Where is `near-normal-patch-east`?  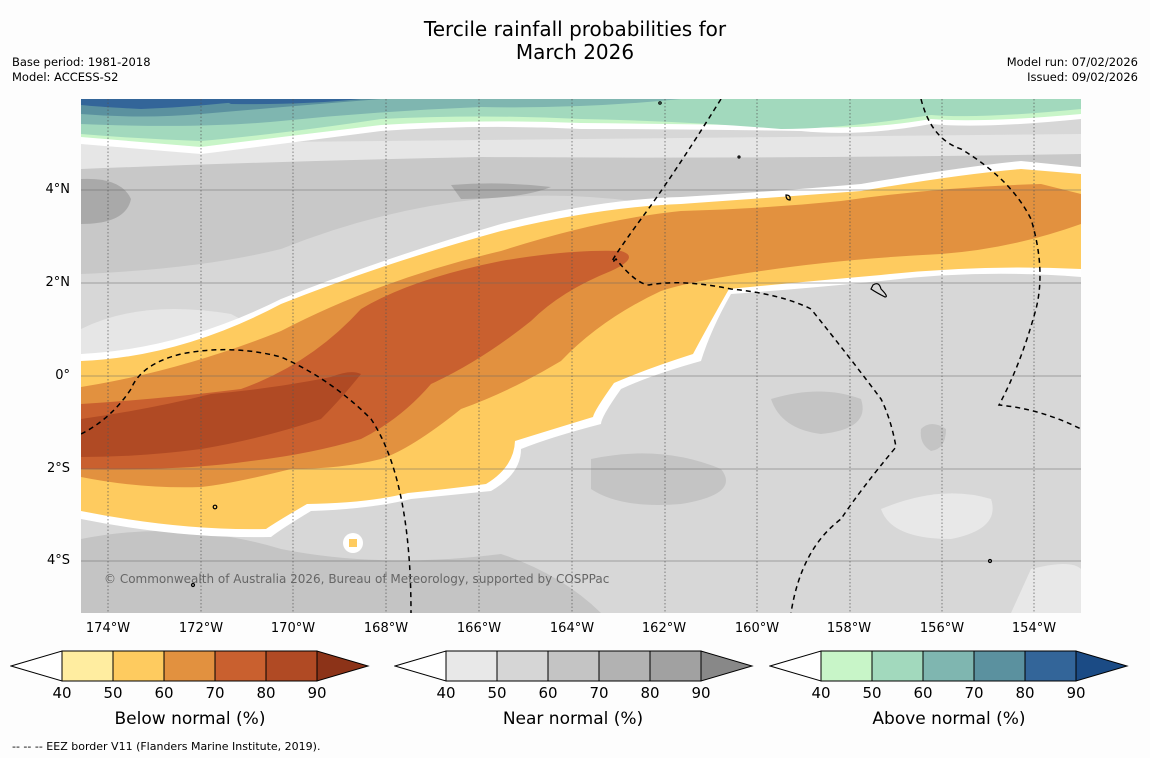 near-normal-patch-east is located at coordinates (817, 412).